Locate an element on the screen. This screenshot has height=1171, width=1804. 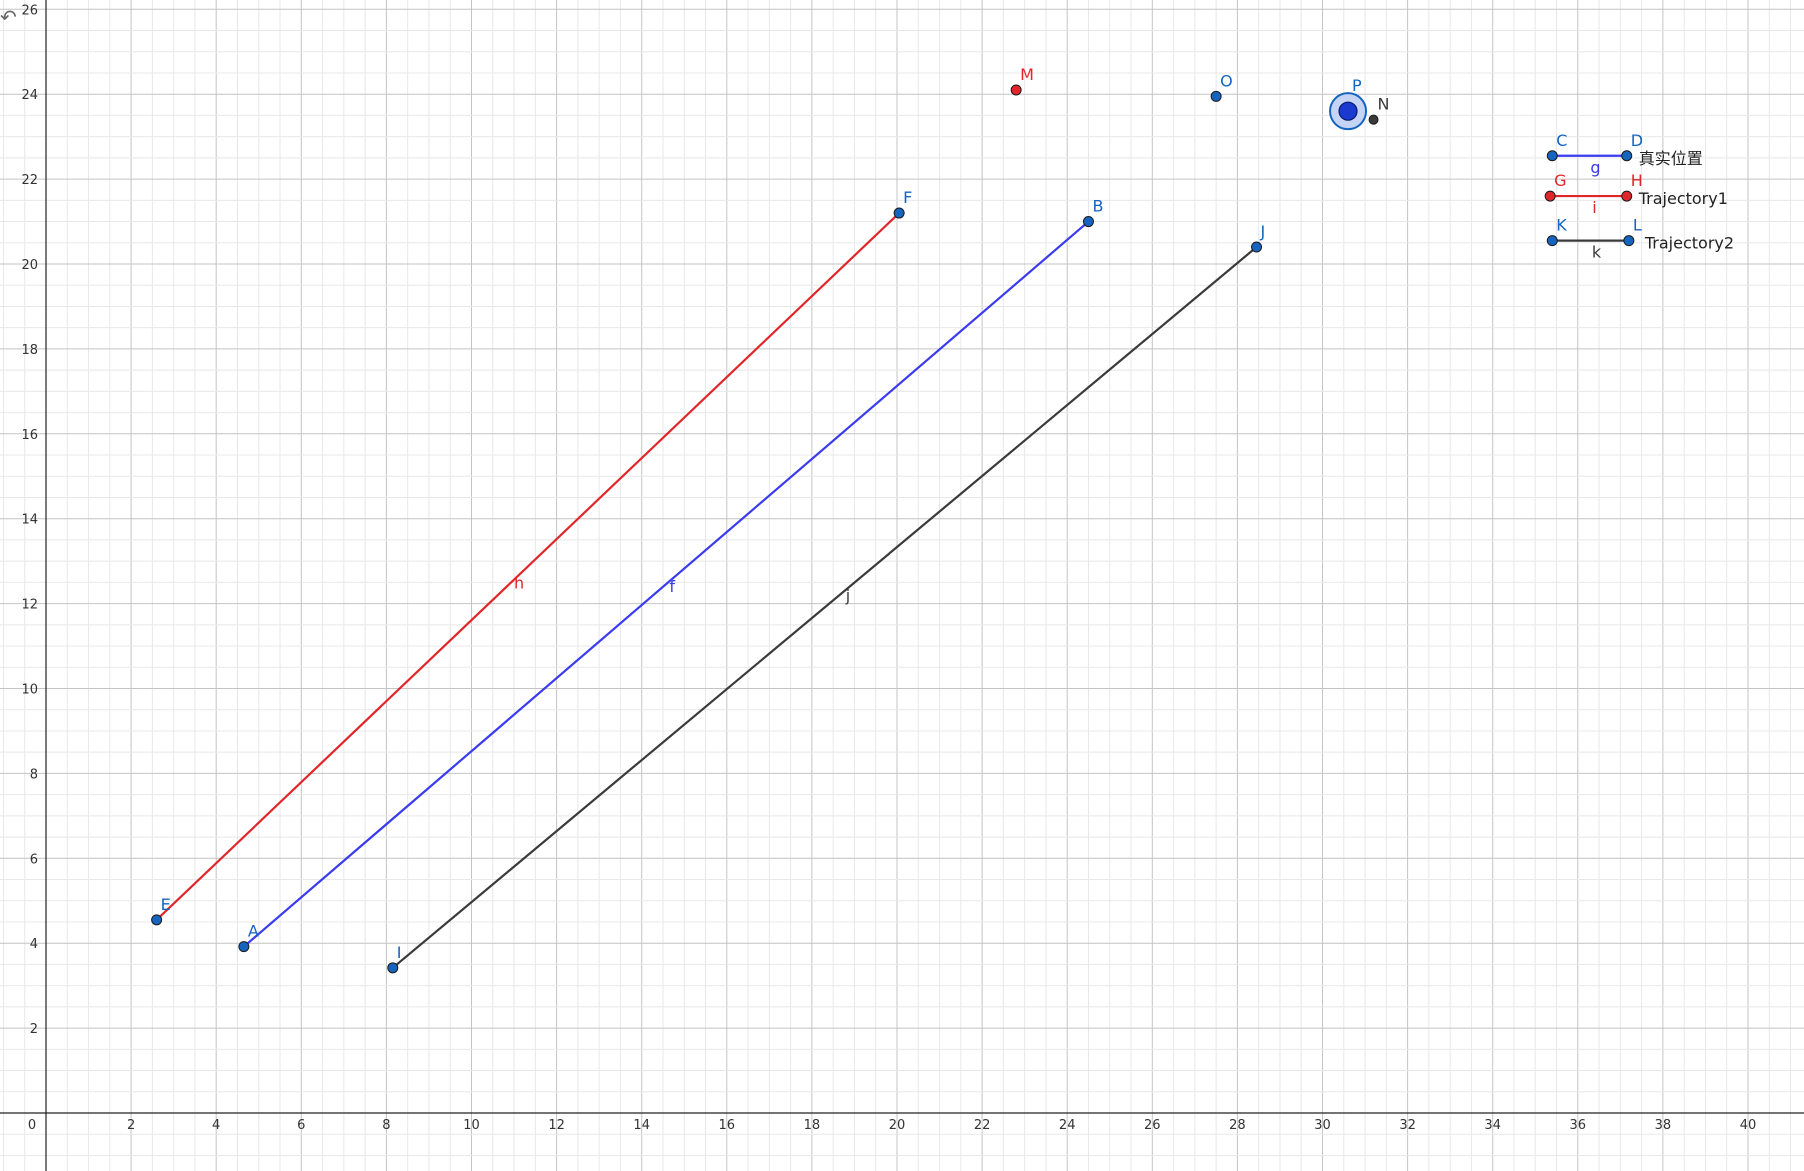
y-tick-label: 8 is located at coordinates (34, 774).